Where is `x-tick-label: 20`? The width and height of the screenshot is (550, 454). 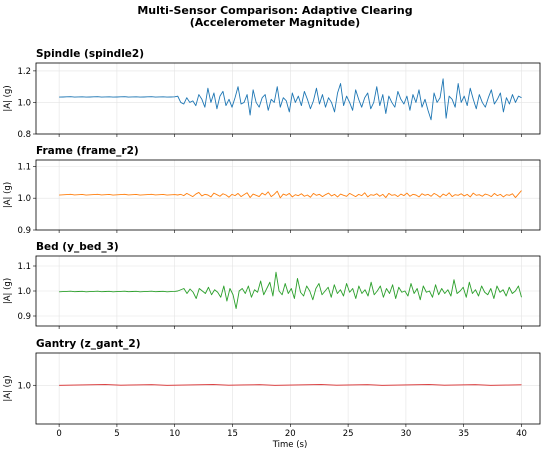
x-tick-label: 20 is located at coordinates (290, 434).